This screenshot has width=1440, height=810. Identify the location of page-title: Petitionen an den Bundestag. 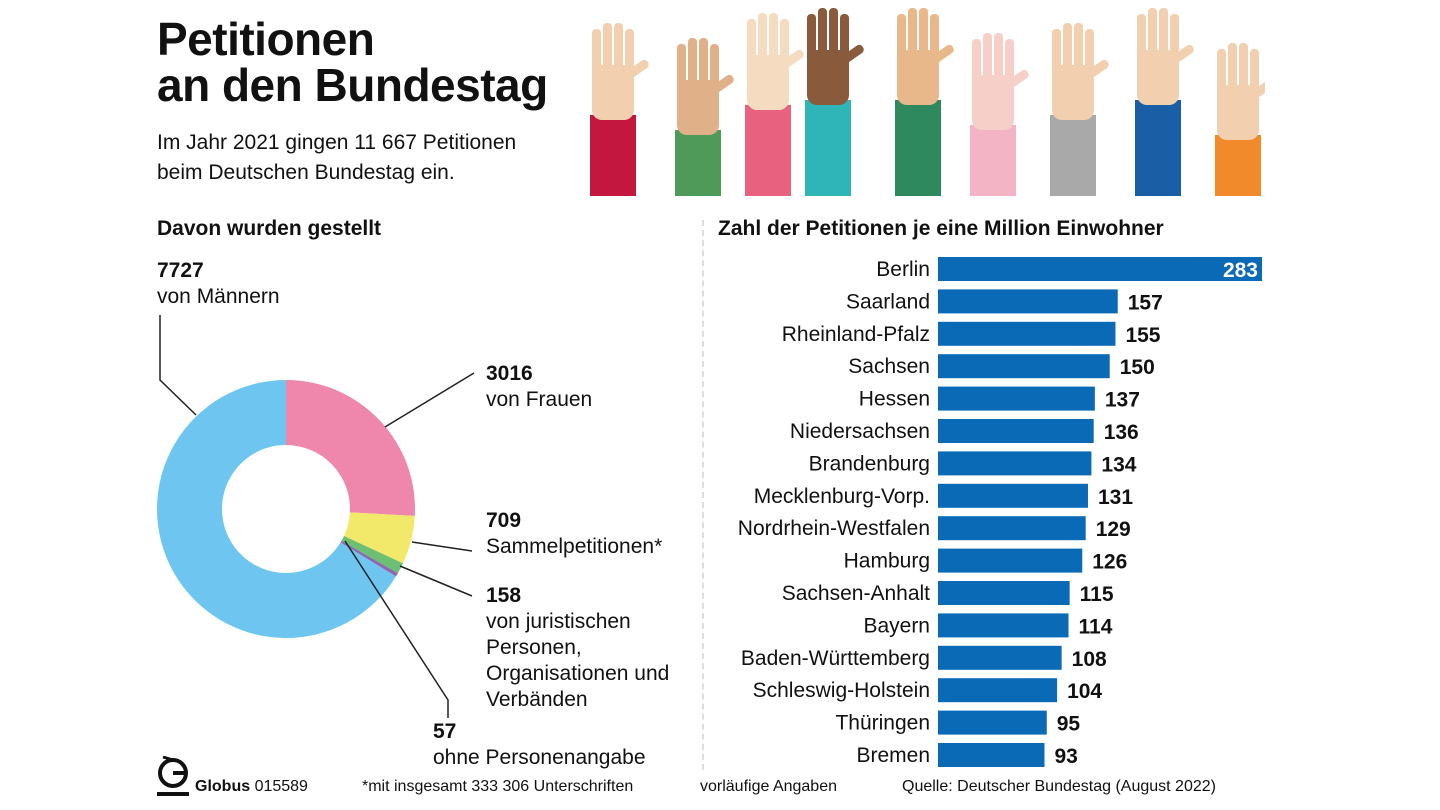
(352, 62).